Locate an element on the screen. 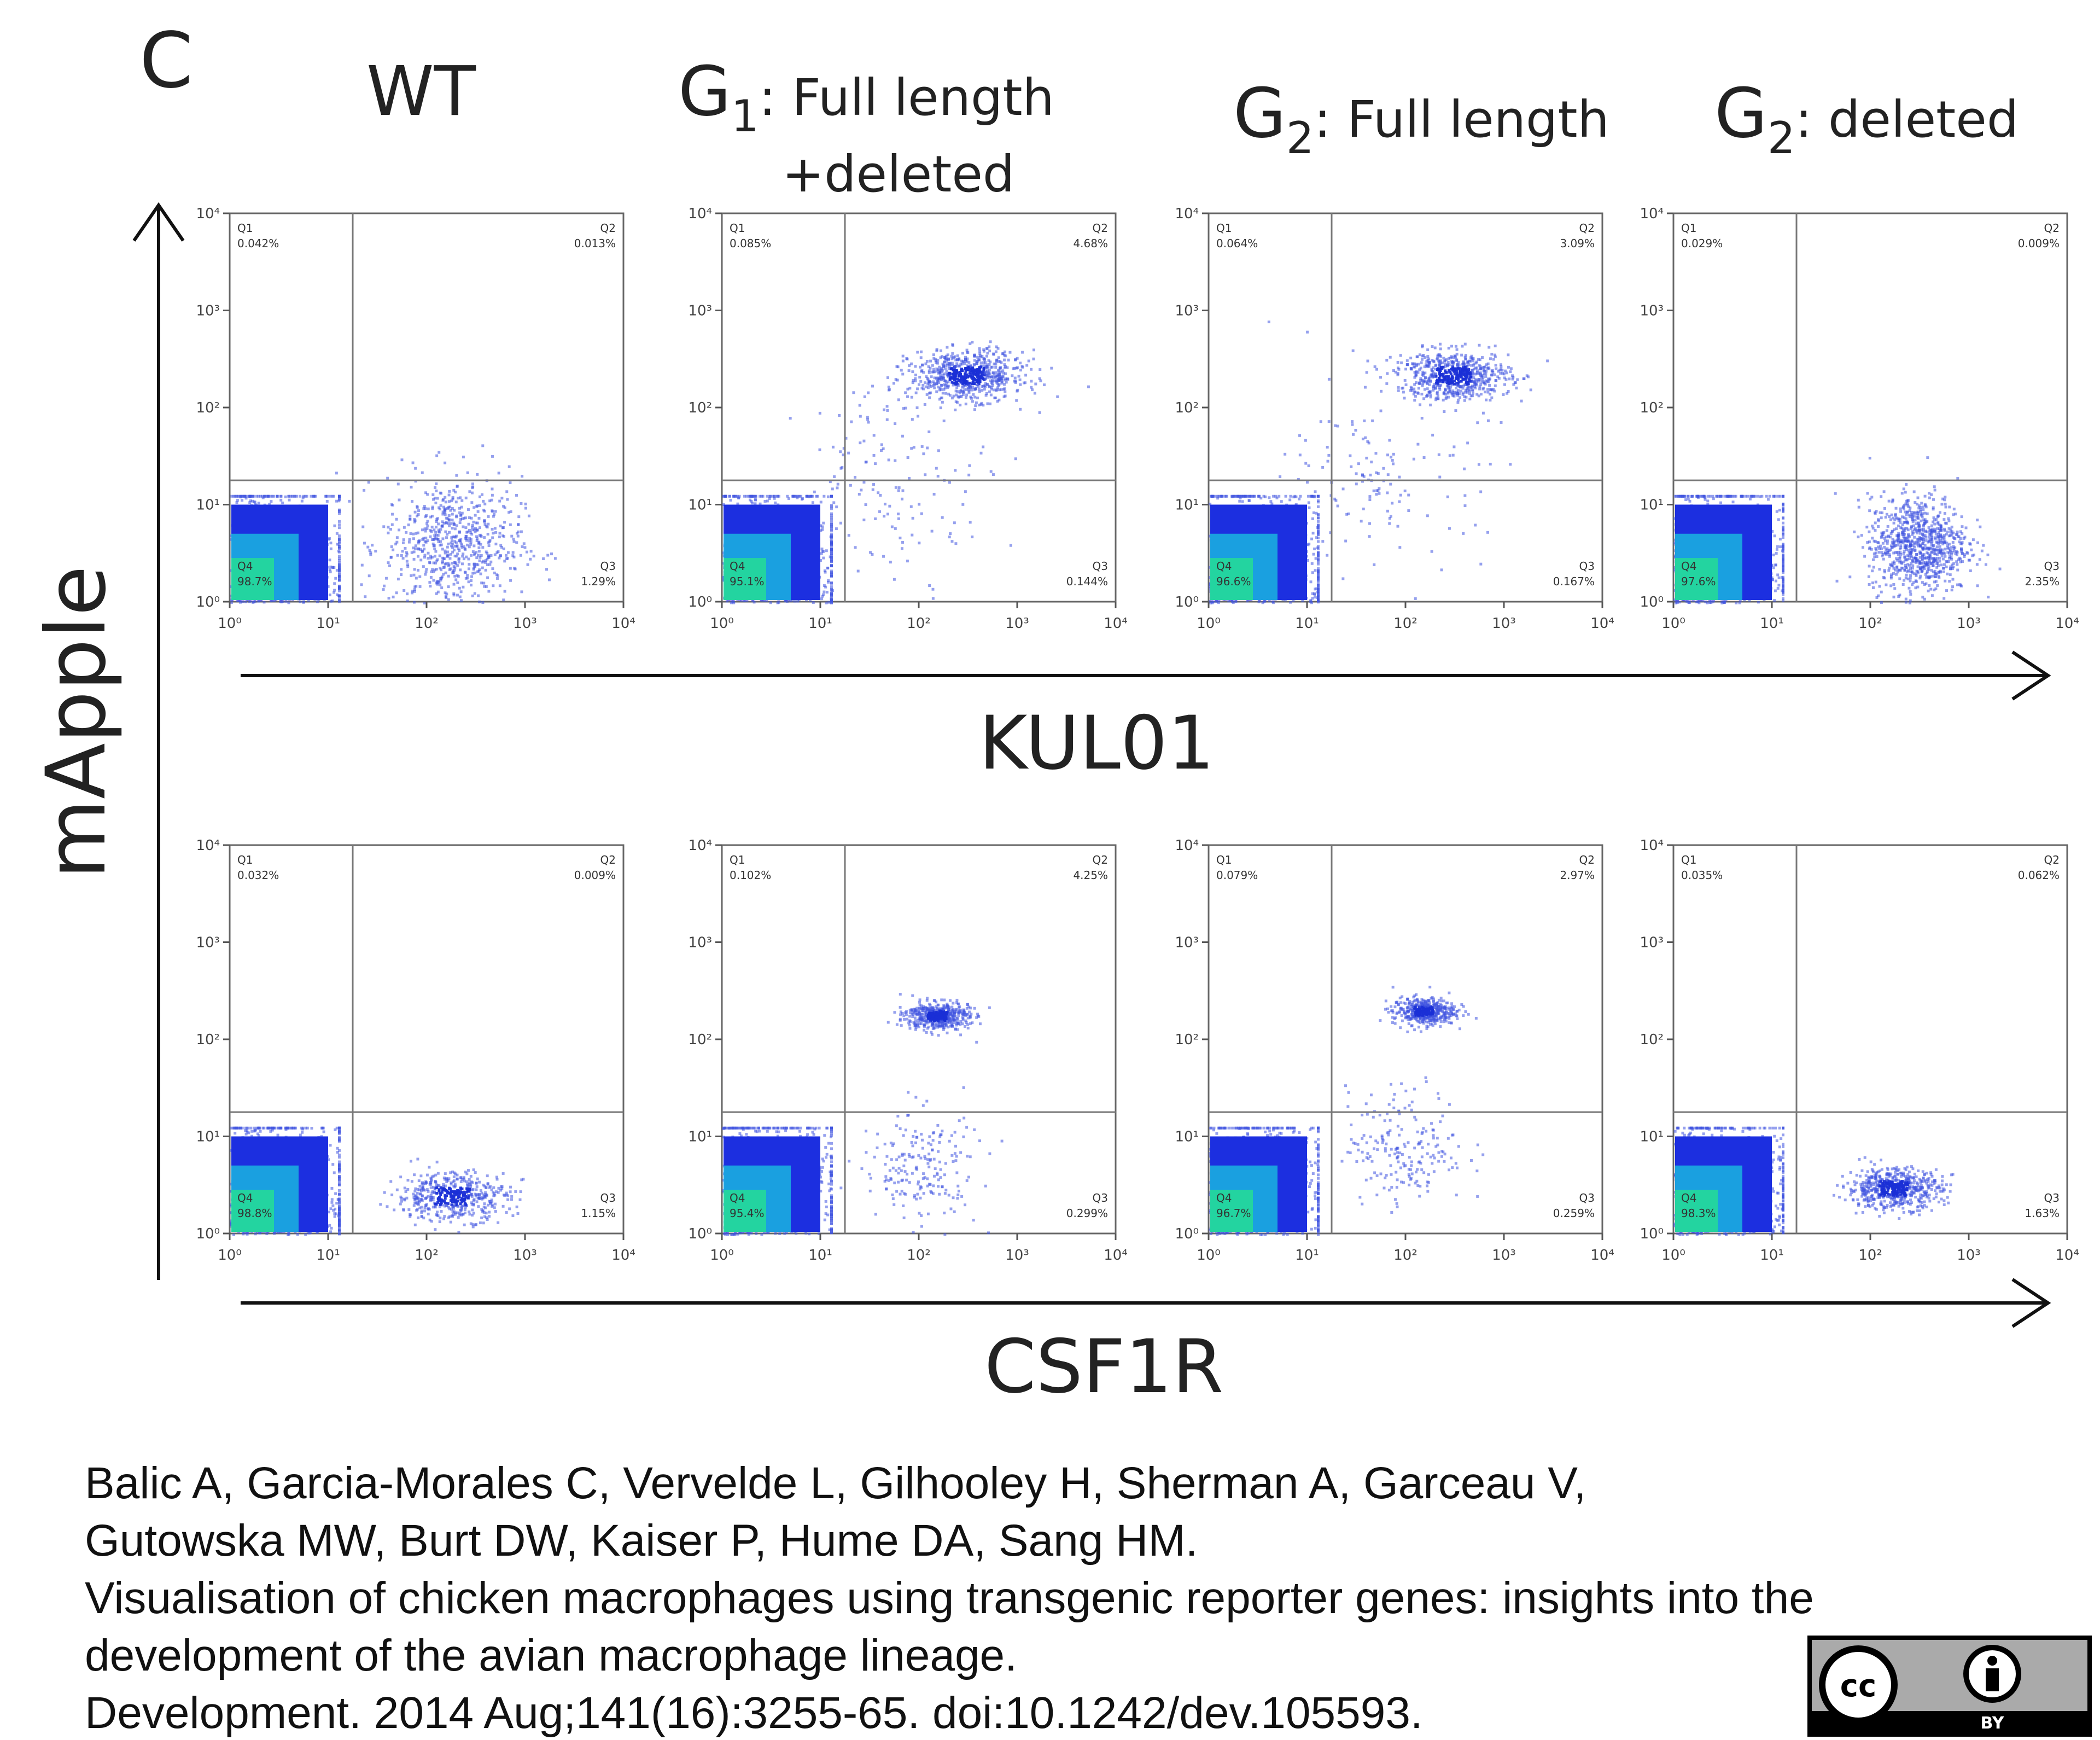 The width and height of the screenshot is (2100, 1740). y-tick-label: 10⁴ is located at coordinates (700, 214).